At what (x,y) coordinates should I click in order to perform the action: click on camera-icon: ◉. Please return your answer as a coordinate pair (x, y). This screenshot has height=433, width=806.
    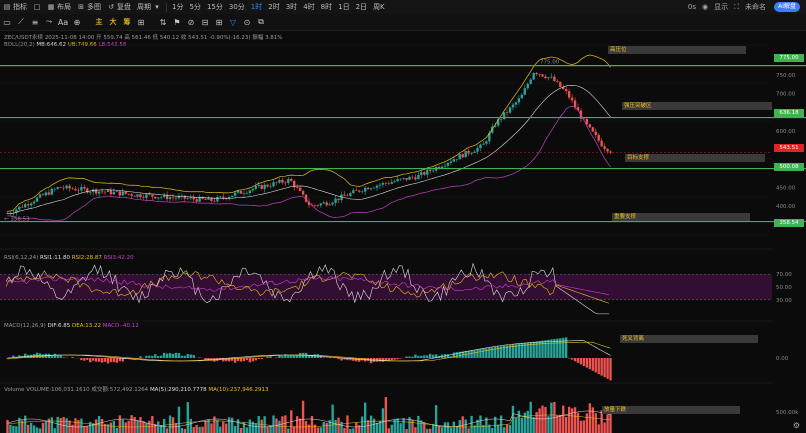
    Looking at the image, I should click on (705, 7).